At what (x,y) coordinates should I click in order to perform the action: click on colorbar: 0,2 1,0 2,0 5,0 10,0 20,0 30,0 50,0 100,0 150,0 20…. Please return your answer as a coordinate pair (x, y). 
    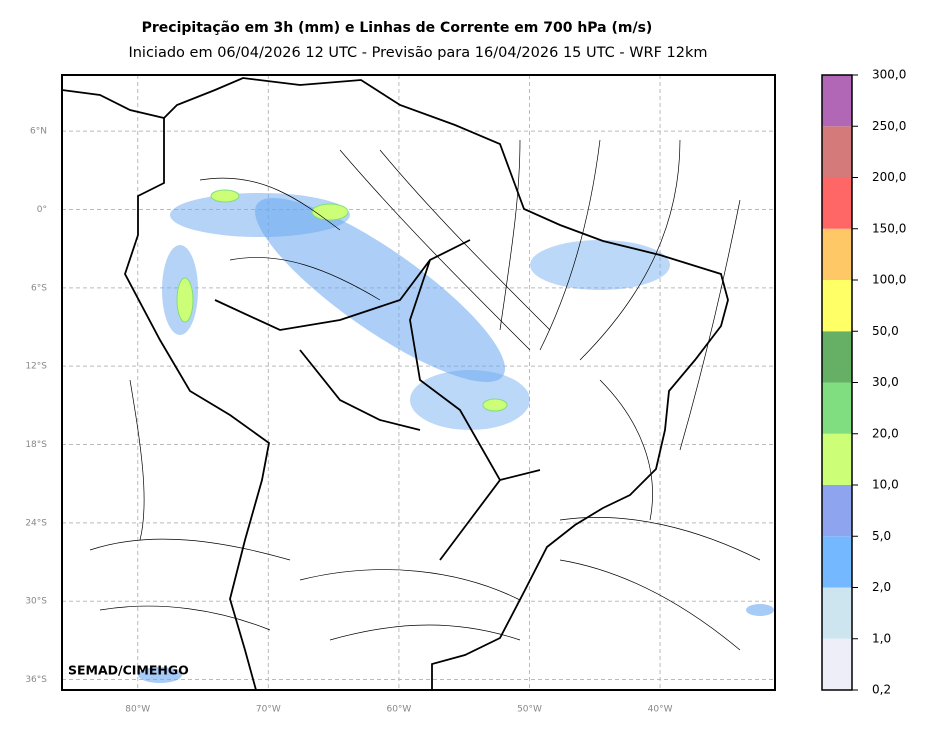
    Looking at the image, I should click on (863, 382).